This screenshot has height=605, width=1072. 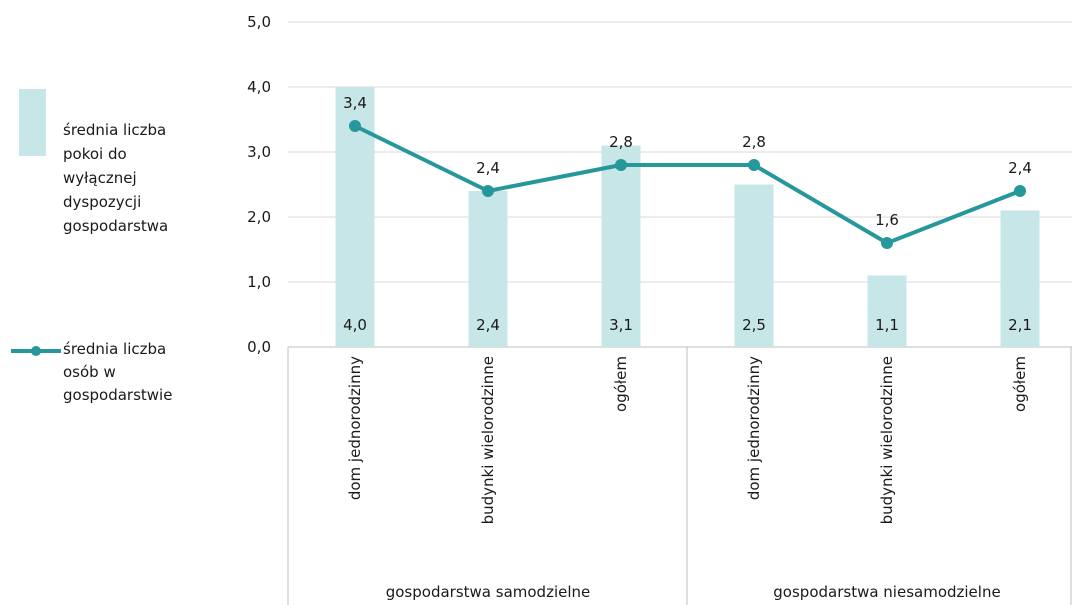 I want to click on y-tick-label: 0,0, so click(x=259, y=347).